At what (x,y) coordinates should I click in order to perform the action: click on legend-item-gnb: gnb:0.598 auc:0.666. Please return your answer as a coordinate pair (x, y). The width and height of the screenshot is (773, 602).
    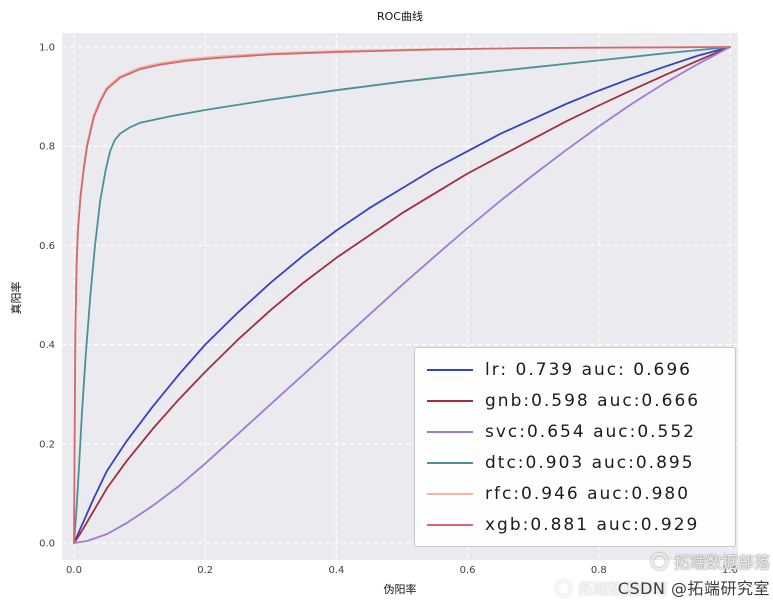
    Looking at the image, I should click on (575, 401).